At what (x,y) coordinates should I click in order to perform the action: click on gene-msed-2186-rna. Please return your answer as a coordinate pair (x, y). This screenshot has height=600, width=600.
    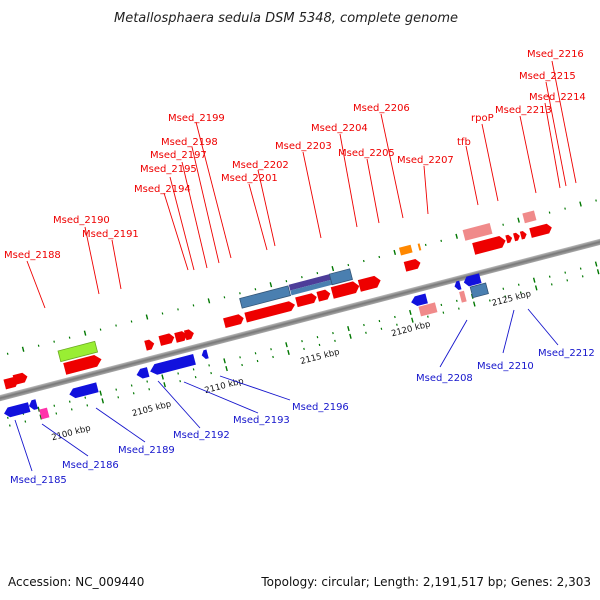
    Looking at the image, I should click on (44, 413).